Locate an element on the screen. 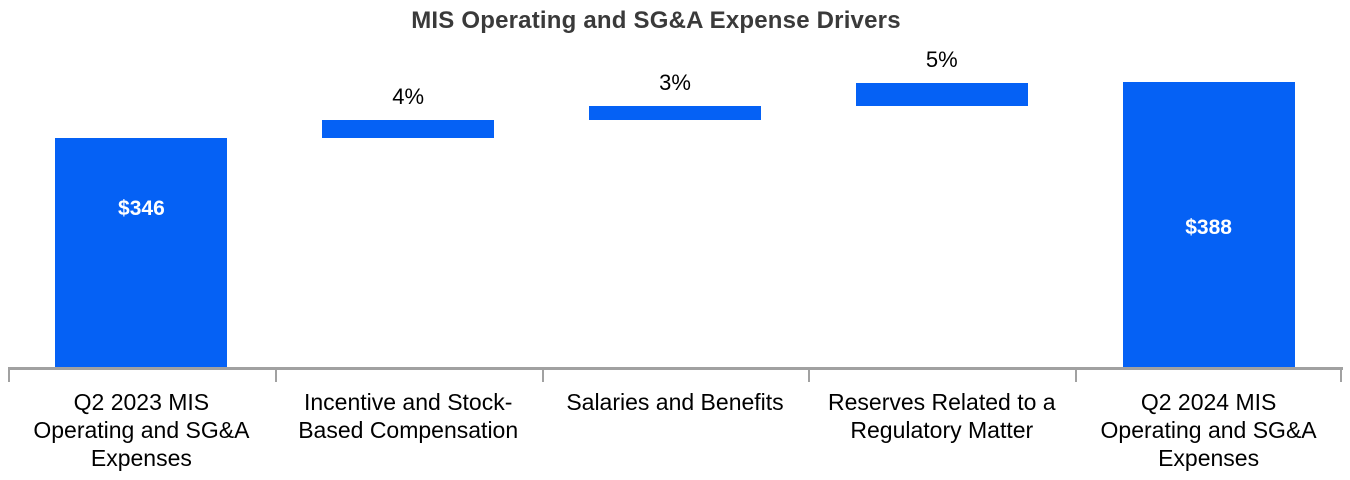 The width and height of the screenshot is (1350, 480). category-label: Salaries and Benefits is located at coordinates (675, 402).